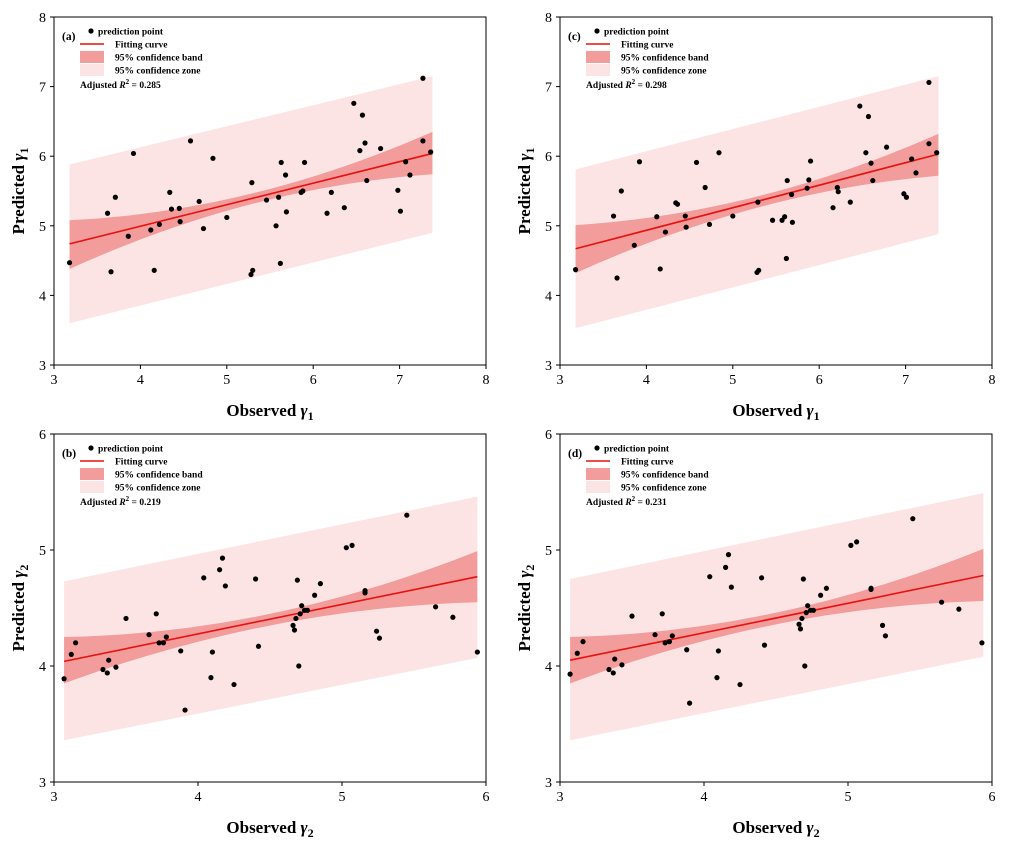 This screenshot has width=1011, height=844. What do you see at coordinates (905, 380) in the screenshot?
I see `x-tick-label: 7` at bounding box center [905, 380].